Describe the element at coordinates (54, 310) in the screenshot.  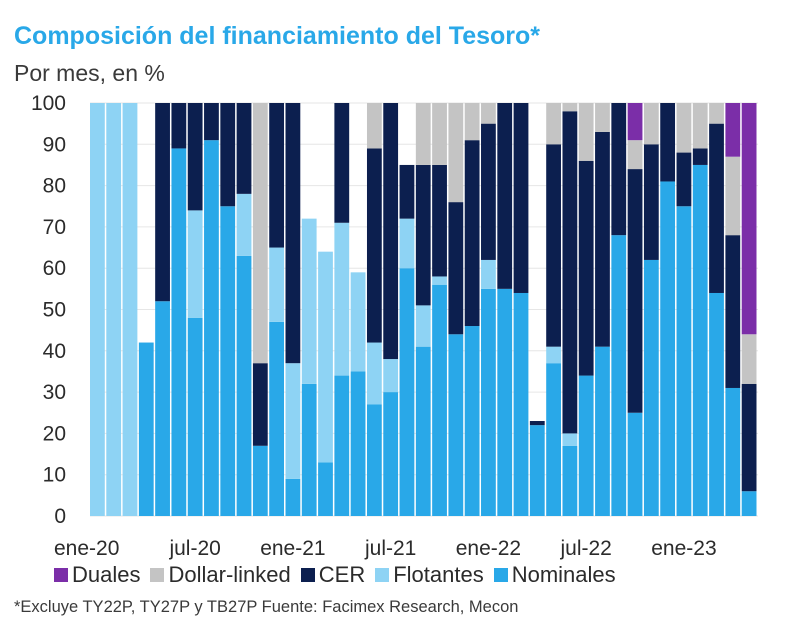
I see `y-tick-label: 50` at that location.